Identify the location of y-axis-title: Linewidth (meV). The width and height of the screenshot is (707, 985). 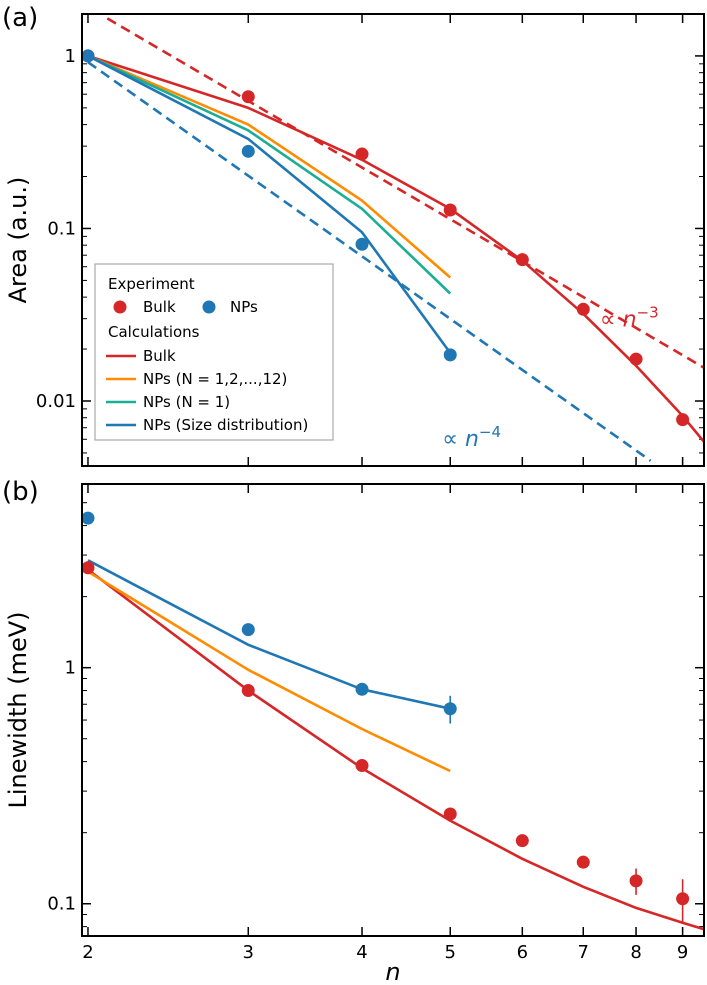
(18, 709).